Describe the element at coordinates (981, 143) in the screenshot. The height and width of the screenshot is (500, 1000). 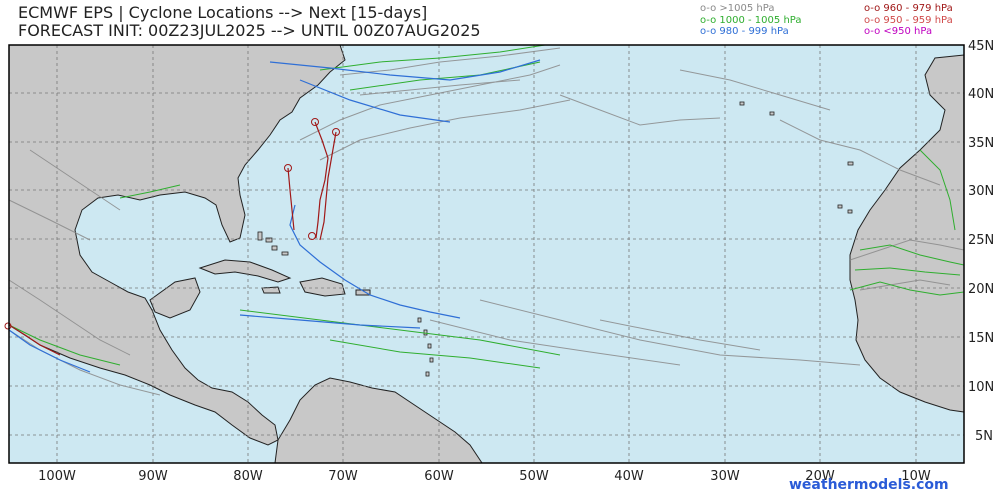
I see `lat-label: 35N` at that location.